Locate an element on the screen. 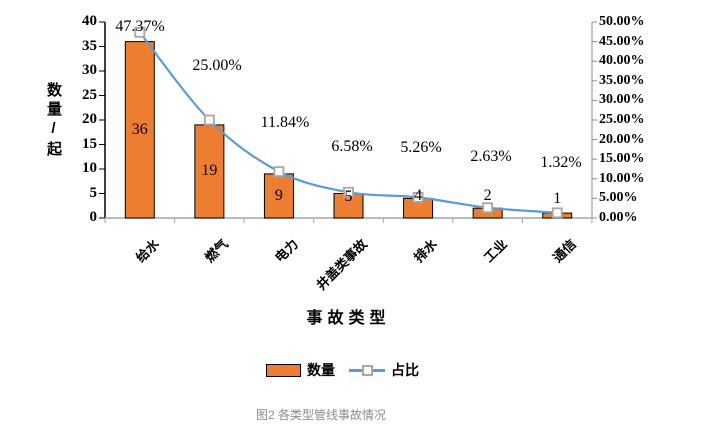  percent-point-label: 6.58% is located at coordinates (352, 147).